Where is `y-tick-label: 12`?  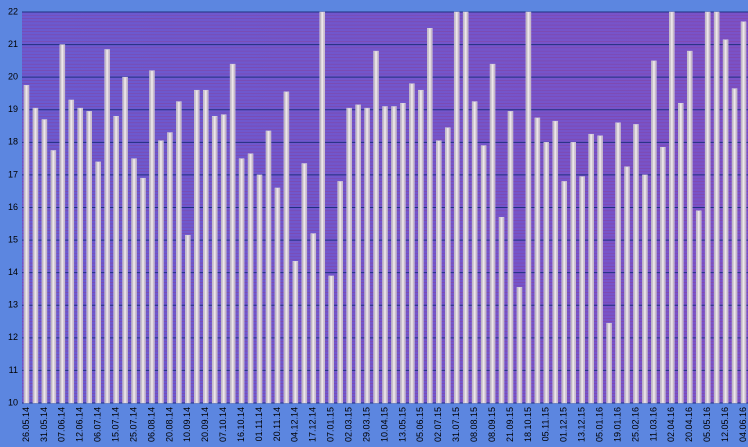 y-tick-label: 12 is located at coordinates (13, 337).